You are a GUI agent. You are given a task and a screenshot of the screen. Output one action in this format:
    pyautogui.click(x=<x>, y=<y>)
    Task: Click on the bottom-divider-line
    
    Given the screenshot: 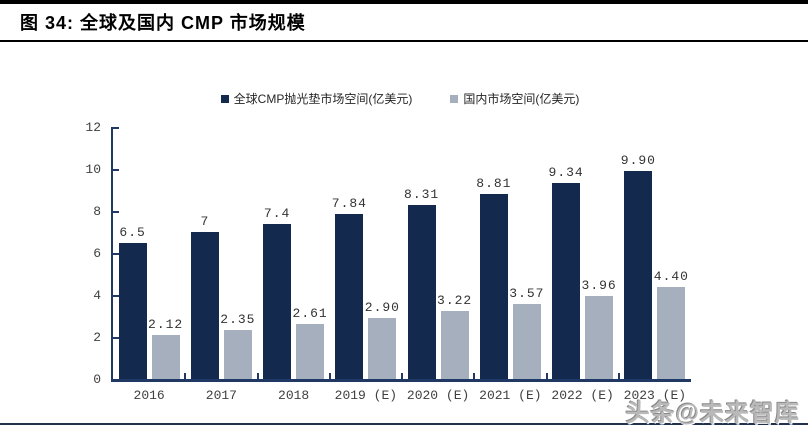 What is the action you would take?
    pyautogui.click(x=404, y=424)
    